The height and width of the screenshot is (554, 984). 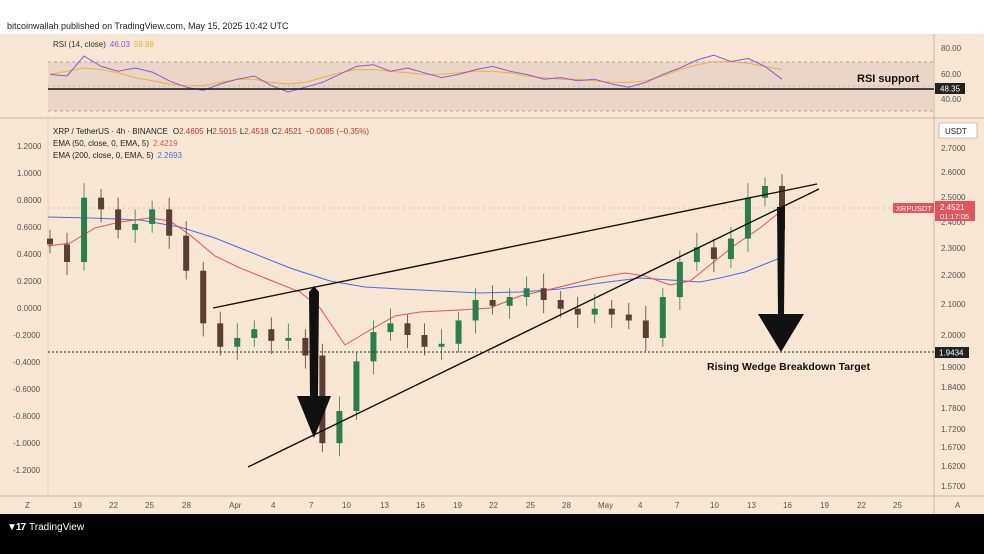 I want to click on bar-countdown: 01:17:05, so click(x=954, y=216).